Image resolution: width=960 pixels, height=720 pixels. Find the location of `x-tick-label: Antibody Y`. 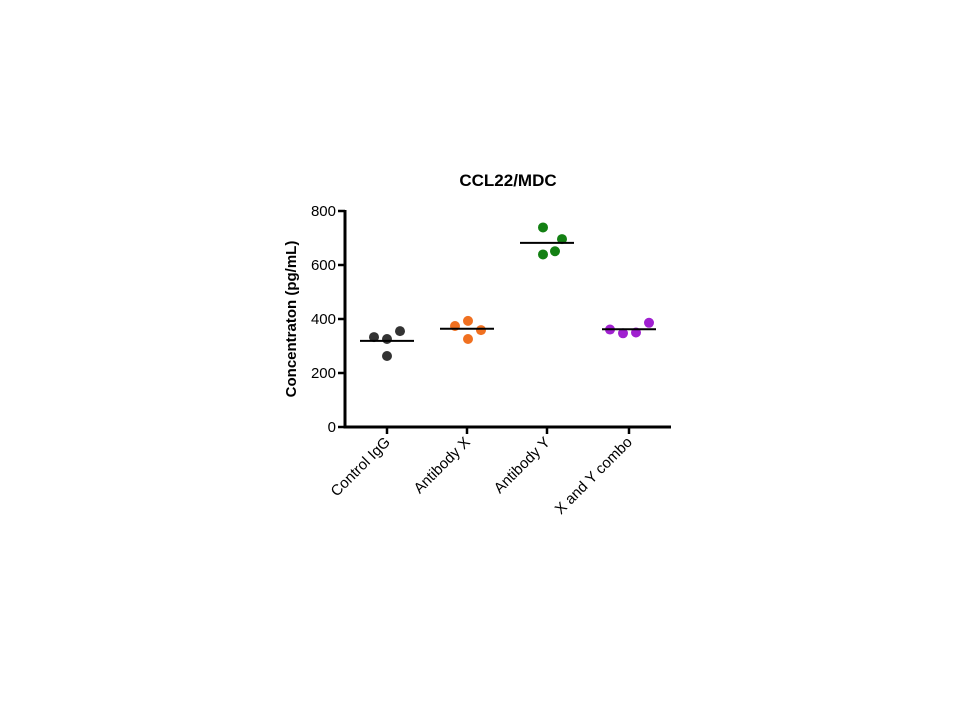

x-tick-label: Antibody Y is located at coordinates (522, 465).